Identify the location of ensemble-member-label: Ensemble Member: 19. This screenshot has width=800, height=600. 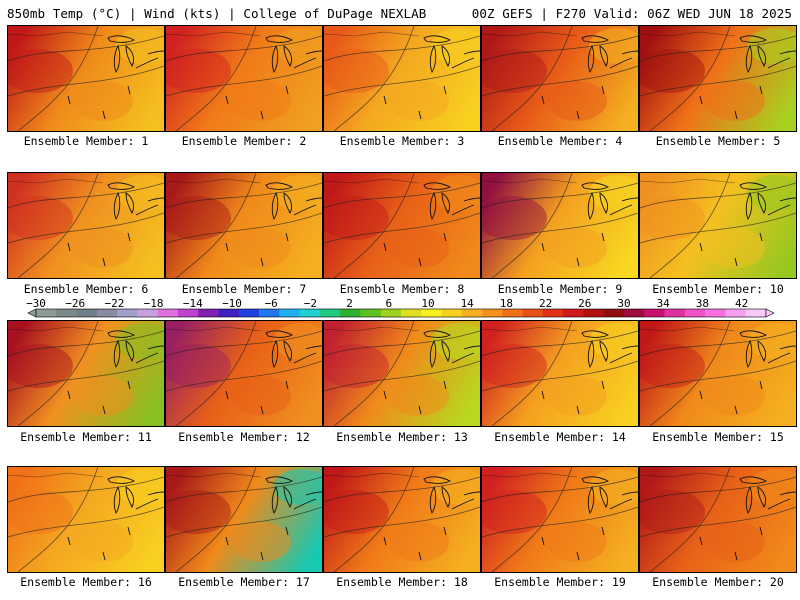
(560, 582).